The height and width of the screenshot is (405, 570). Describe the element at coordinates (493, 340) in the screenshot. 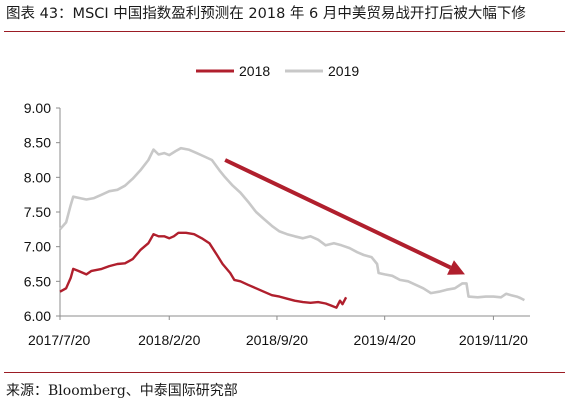

I see `x-tick-label: 2019/11/20` at that location.